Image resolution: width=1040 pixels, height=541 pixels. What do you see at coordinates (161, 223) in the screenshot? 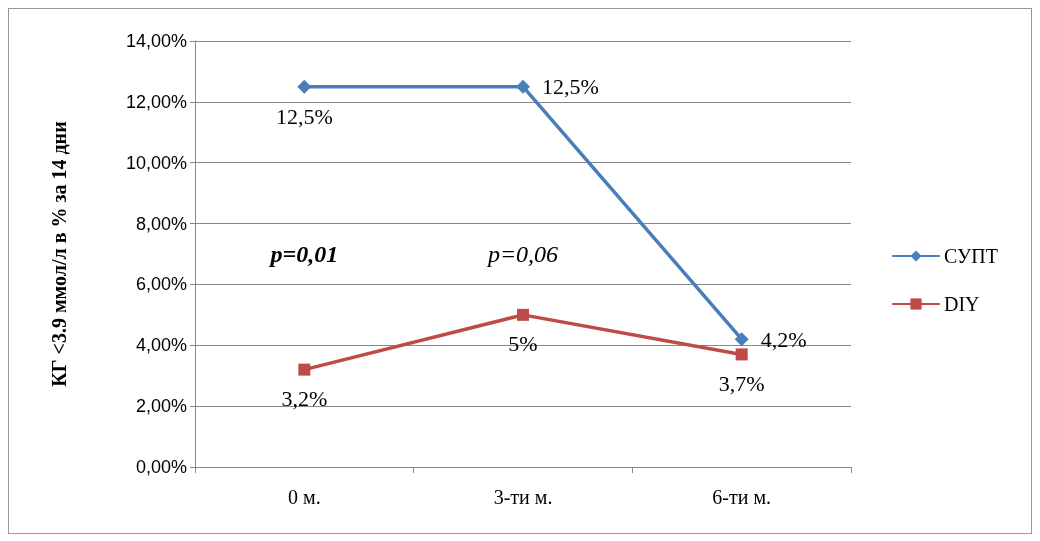
I see `y-tick-label: 8,00%` at bounding box center [161, 223].